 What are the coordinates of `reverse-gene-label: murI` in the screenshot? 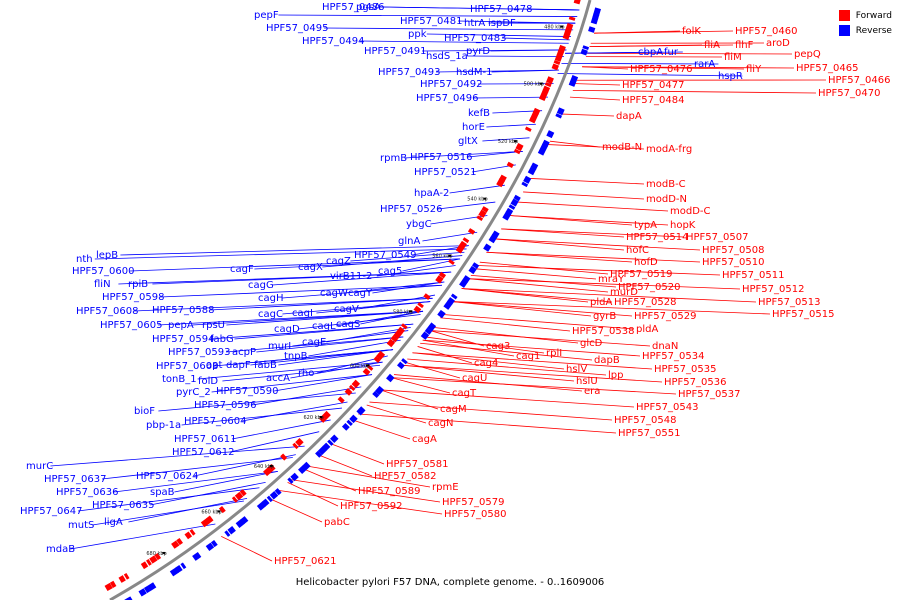 It's located at (279, 346).